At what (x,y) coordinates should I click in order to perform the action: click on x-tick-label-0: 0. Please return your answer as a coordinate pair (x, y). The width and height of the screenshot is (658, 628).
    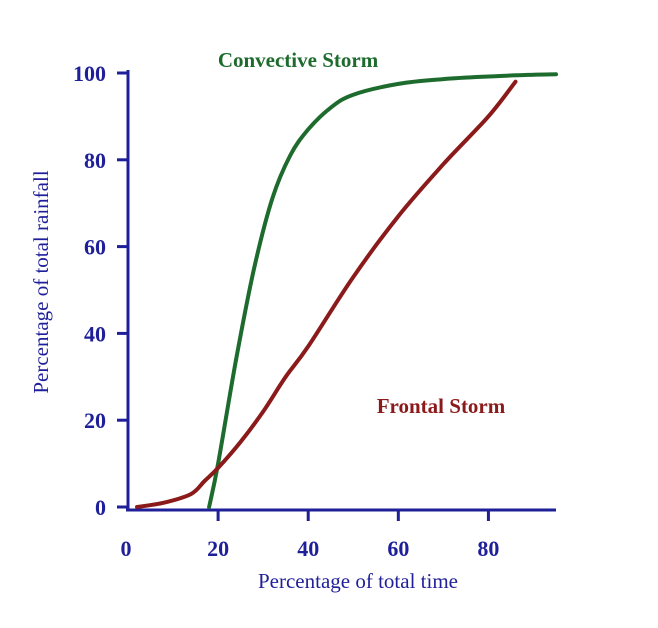
    Looking at the image, I should click on (126, 548).